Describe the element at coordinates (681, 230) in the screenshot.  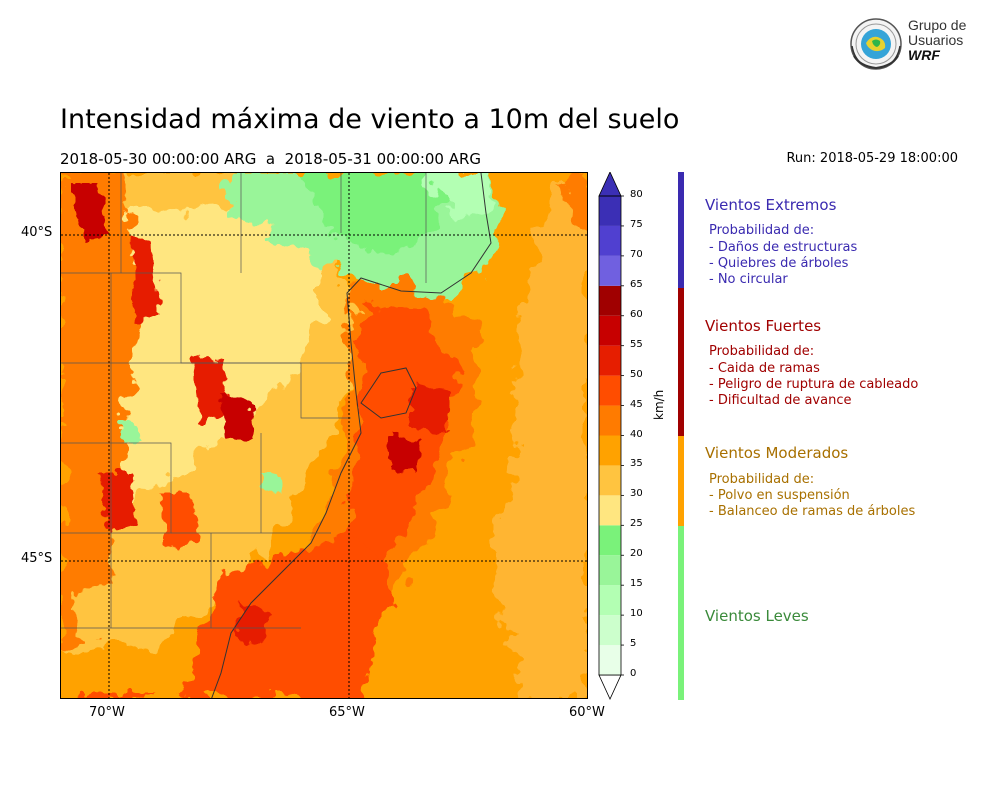
I see `category-bar-extremos` at that location.